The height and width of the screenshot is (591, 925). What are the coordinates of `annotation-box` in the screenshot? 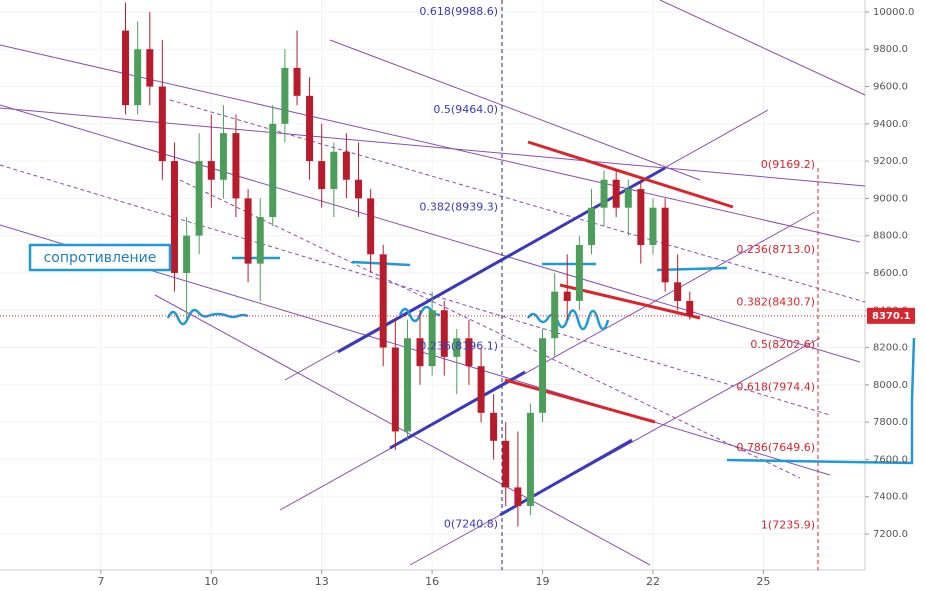 It's located at (100, 257).